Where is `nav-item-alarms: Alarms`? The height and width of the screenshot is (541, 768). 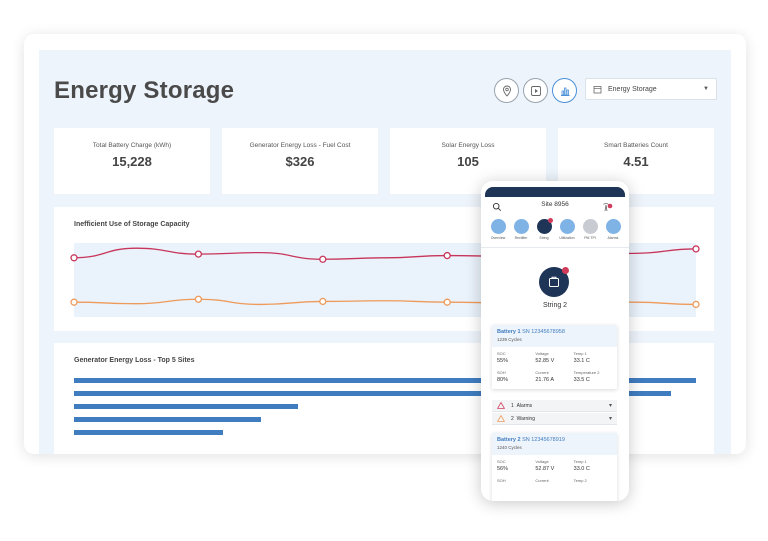
nav-item-alarms: Alarms is located at coordinates (613, 229).